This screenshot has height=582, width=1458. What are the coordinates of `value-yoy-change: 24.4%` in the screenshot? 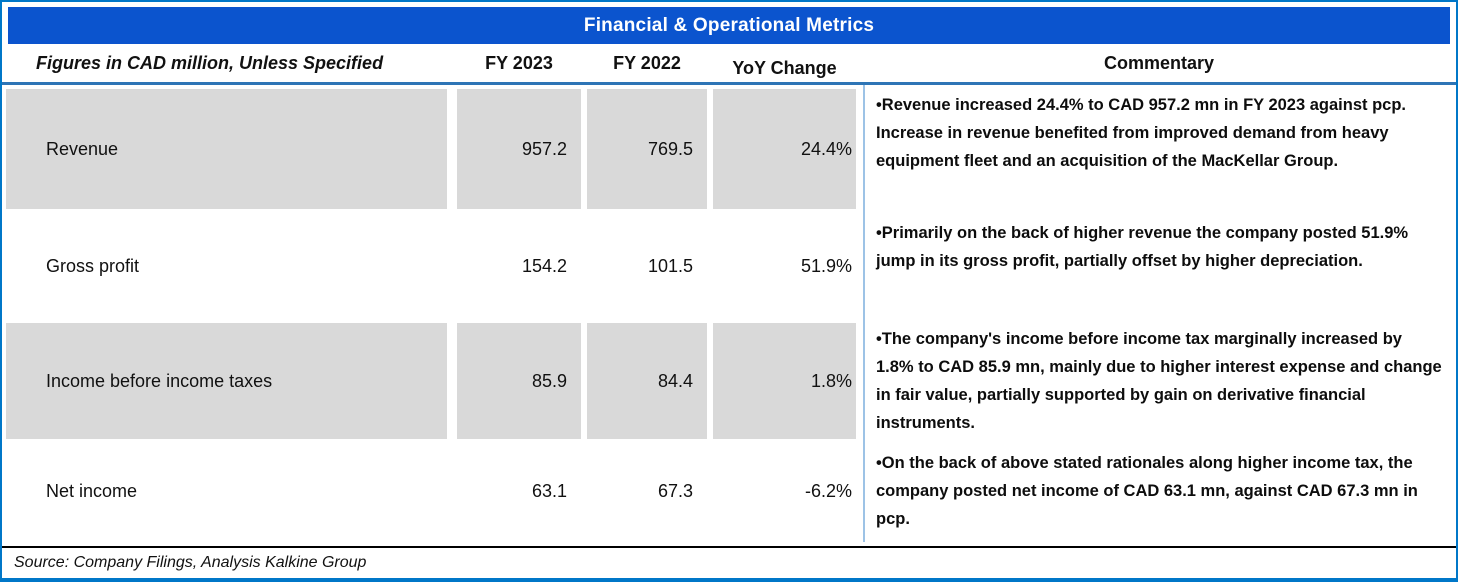 It's located at (784, 149).